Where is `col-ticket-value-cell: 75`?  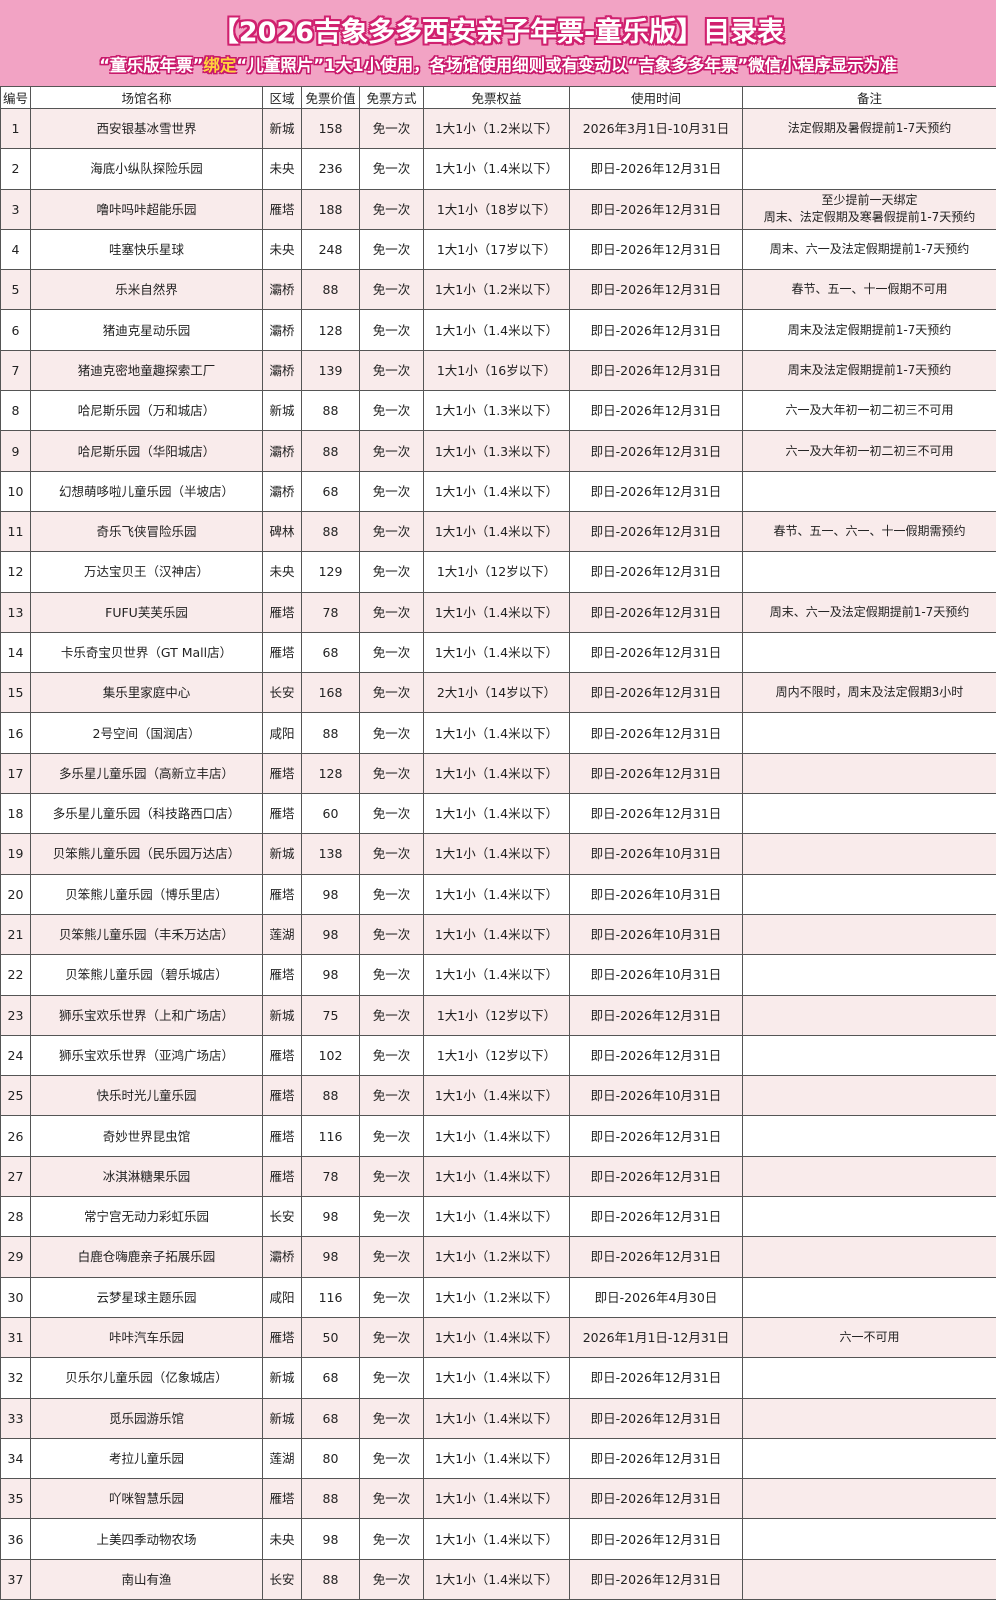
col-ticket-value-cell: 75 is located at coordinates (330, 1015).